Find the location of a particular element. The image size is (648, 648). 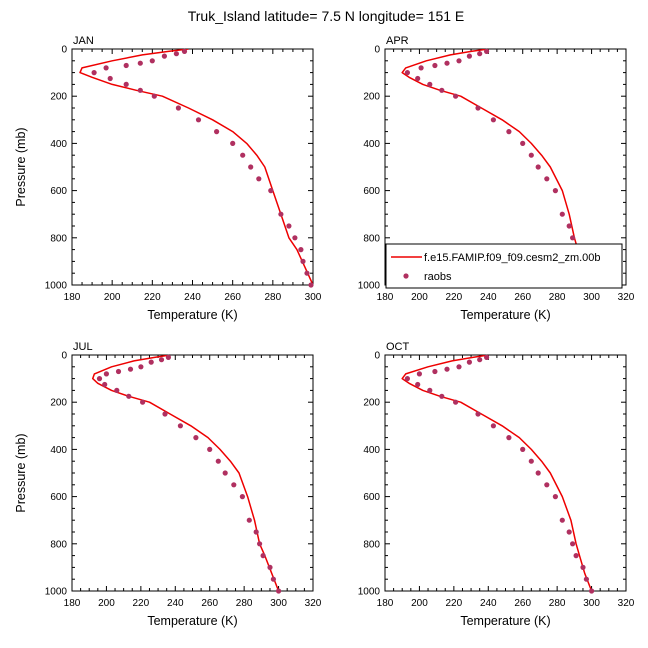

panel-month-label: APR is located at coordinates (397, 41).